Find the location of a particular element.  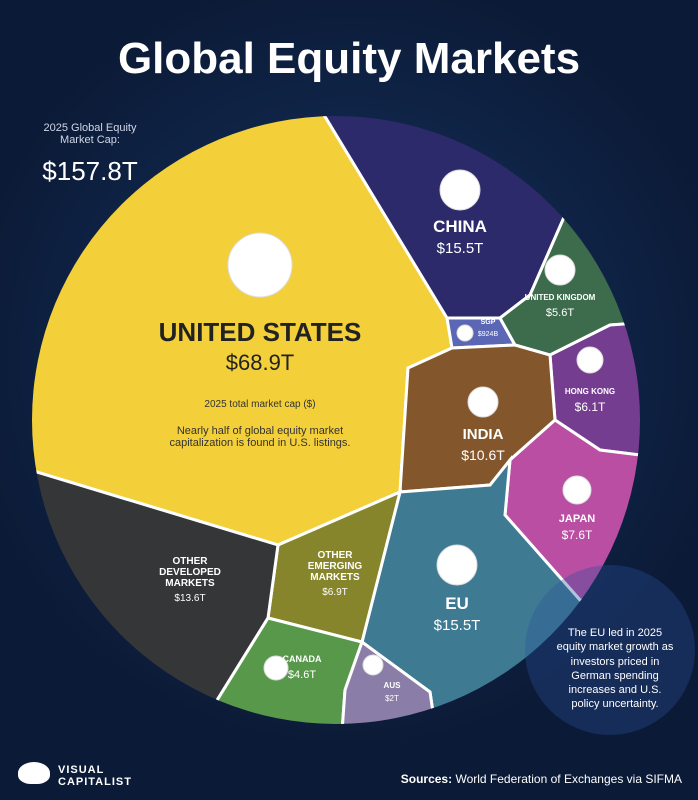

value-label: $7.6T is located at coordinates (577, 535).